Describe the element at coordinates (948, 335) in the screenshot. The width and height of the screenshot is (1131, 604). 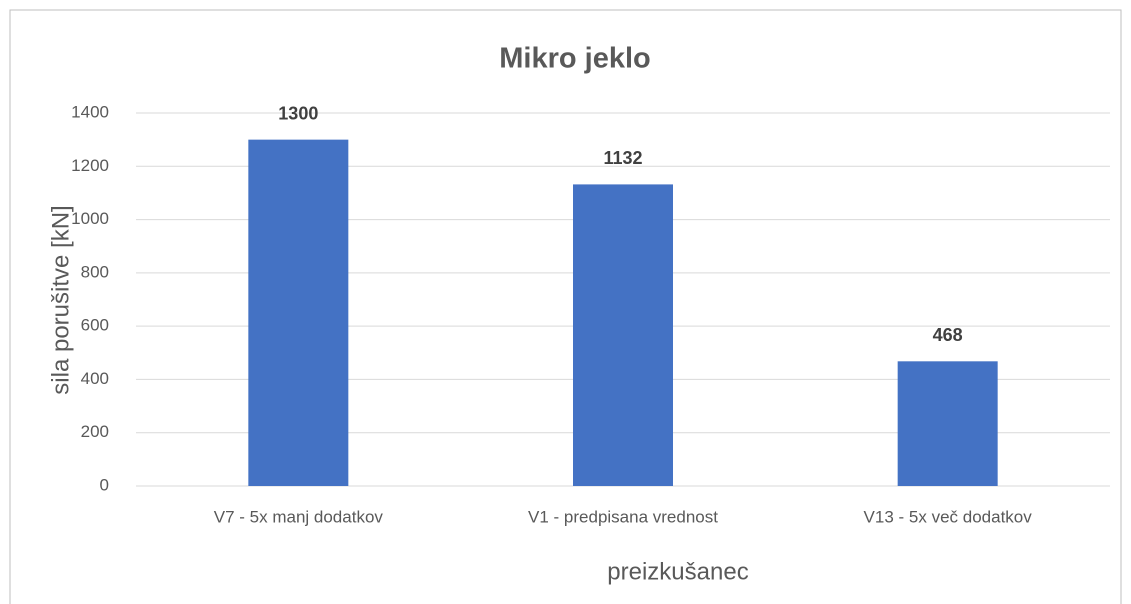
I see `data-label: 468` at that location.